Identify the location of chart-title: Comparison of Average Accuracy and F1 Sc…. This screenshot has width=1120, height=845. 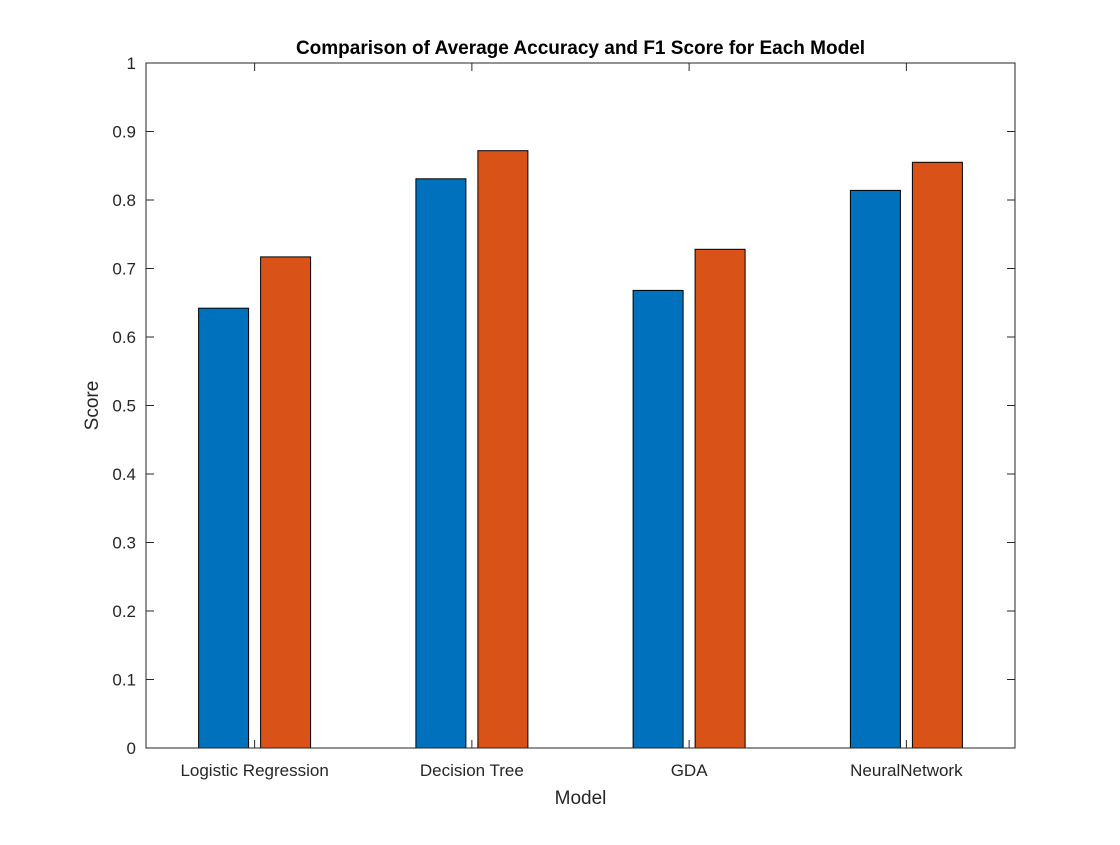
(580, 48).